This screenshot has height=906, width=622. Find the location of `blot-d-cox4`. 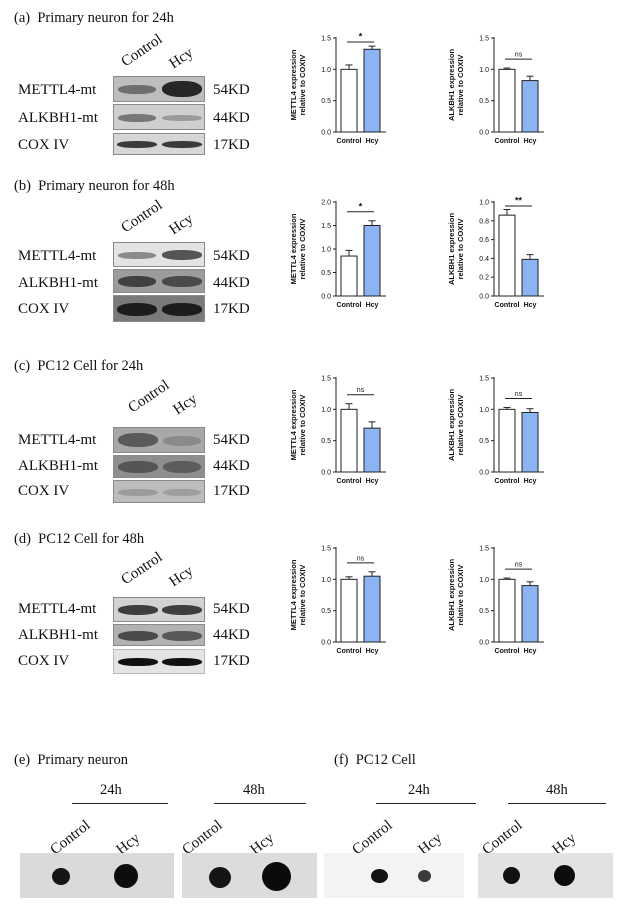

blot-d-cox4 is located at coordinates (159, 661).